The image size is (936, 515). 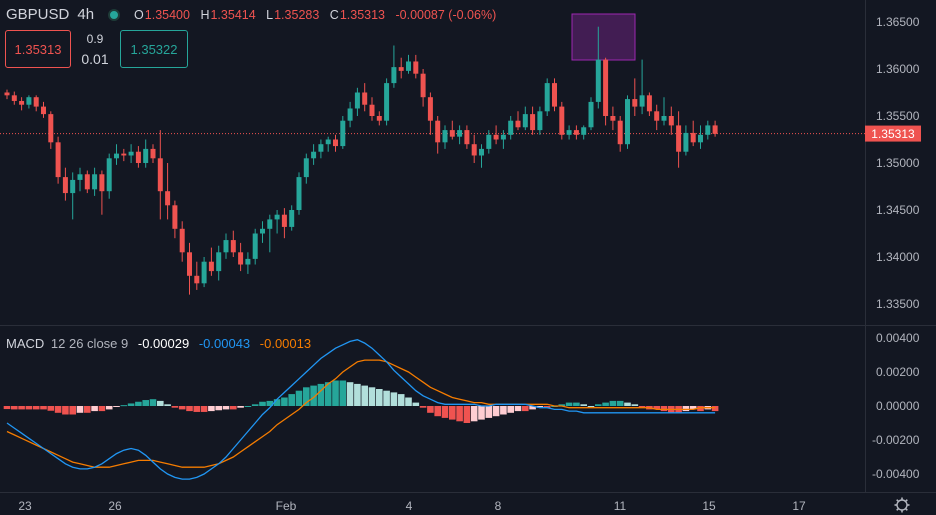 I want to click on macd-line-value: -0.00043, so click(x=224, y=343).